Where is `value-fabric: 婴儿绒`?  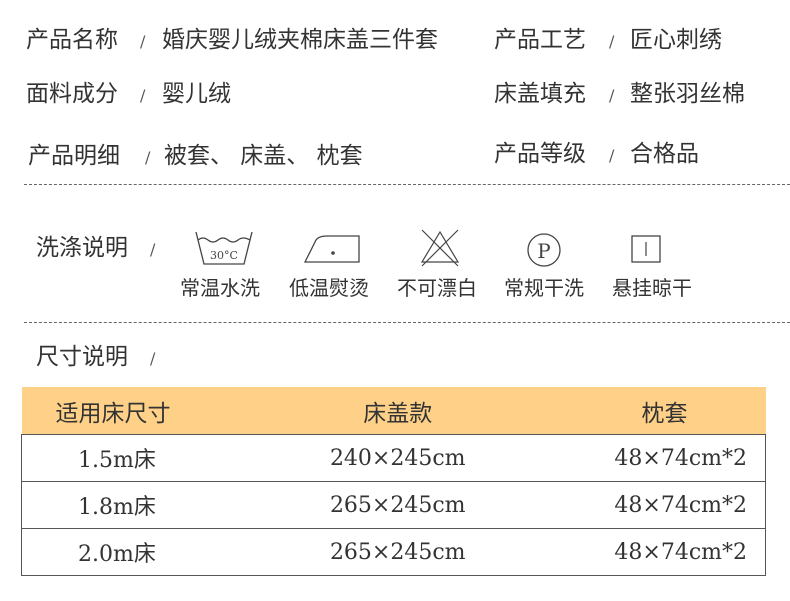 value-fabric: 婴儿绒 is located at coordinates (196, 94).